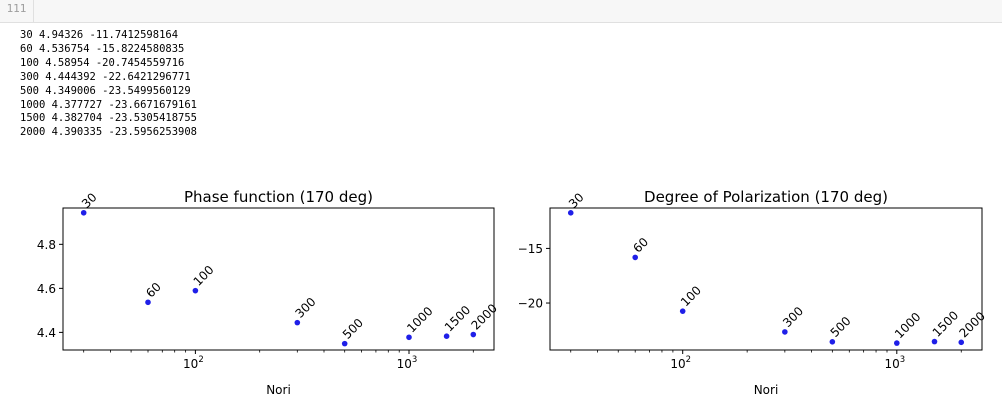 The height and width of the screenshot is (405, 1002). I want to click on notebook-cell-header: 111, so click(501, 11).